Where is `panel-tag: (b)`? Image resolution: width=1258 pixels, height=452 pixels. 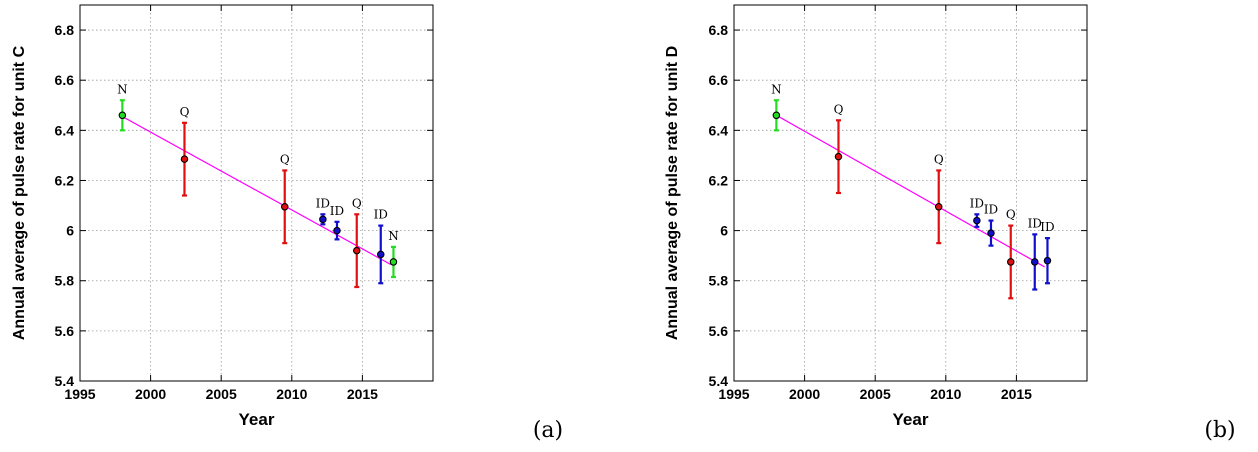 panel-tag: (b) is located at coordinates (1219, 430).